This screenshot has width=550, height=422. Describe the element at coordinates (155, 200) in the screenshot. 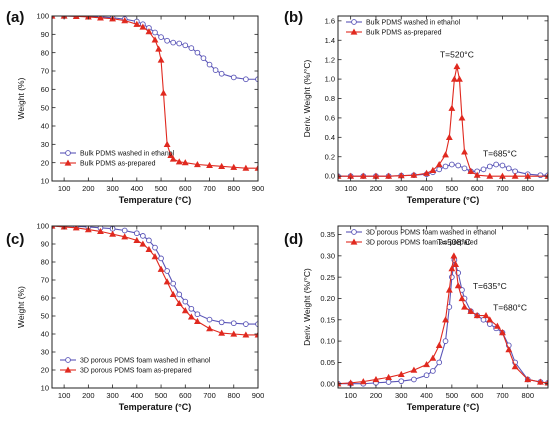

I see `x-axis-label: Temperature (°C)` at that location.